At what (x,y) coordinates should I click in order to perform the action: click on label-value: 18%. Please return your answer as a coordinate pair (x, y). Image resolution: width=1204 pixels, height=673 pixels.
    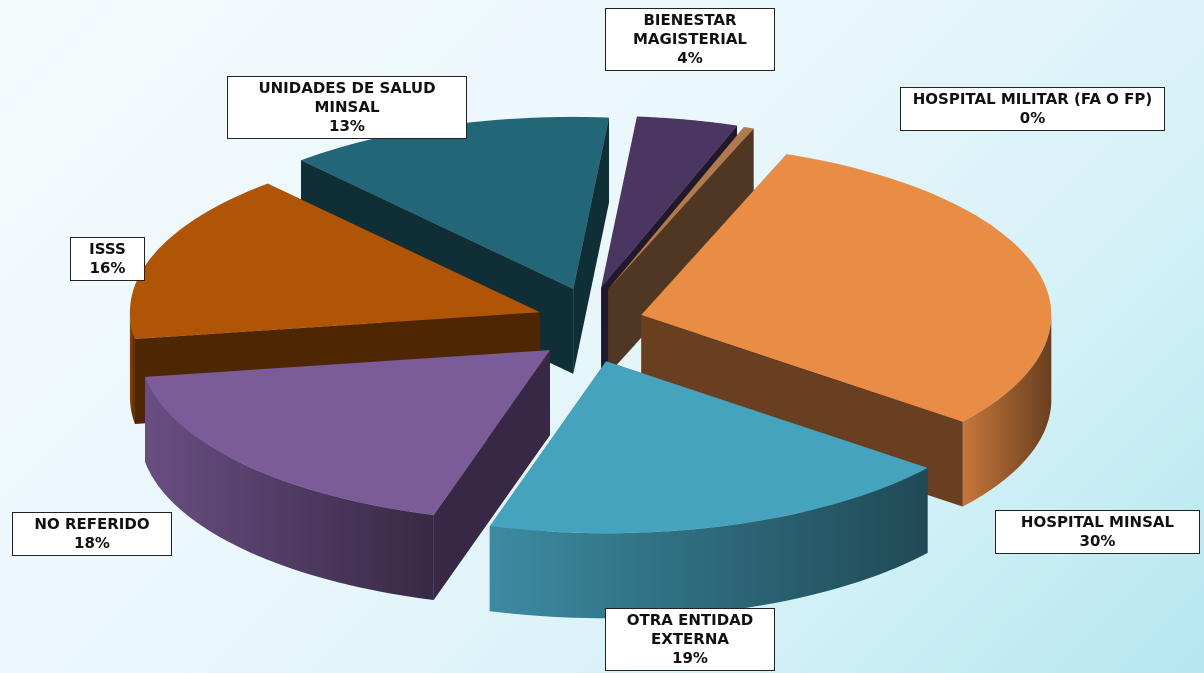
    Looking at the image, I should click on (92, 543).